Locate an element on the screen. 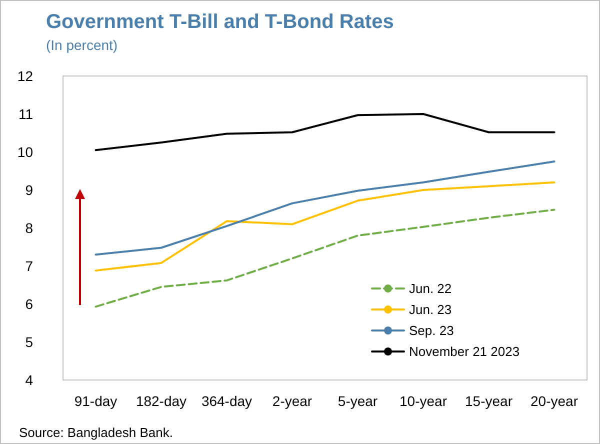 This screenshot has width=600, height=444. legend-label: Sep. 23 is located at coordinates (431, 330).